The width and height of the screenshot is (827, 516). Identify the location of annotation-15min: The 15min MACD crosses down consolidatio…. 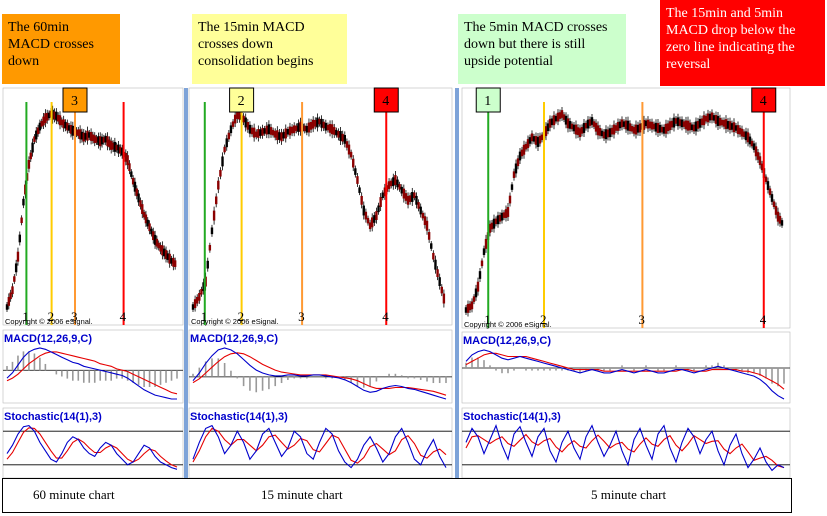
(269, 49).